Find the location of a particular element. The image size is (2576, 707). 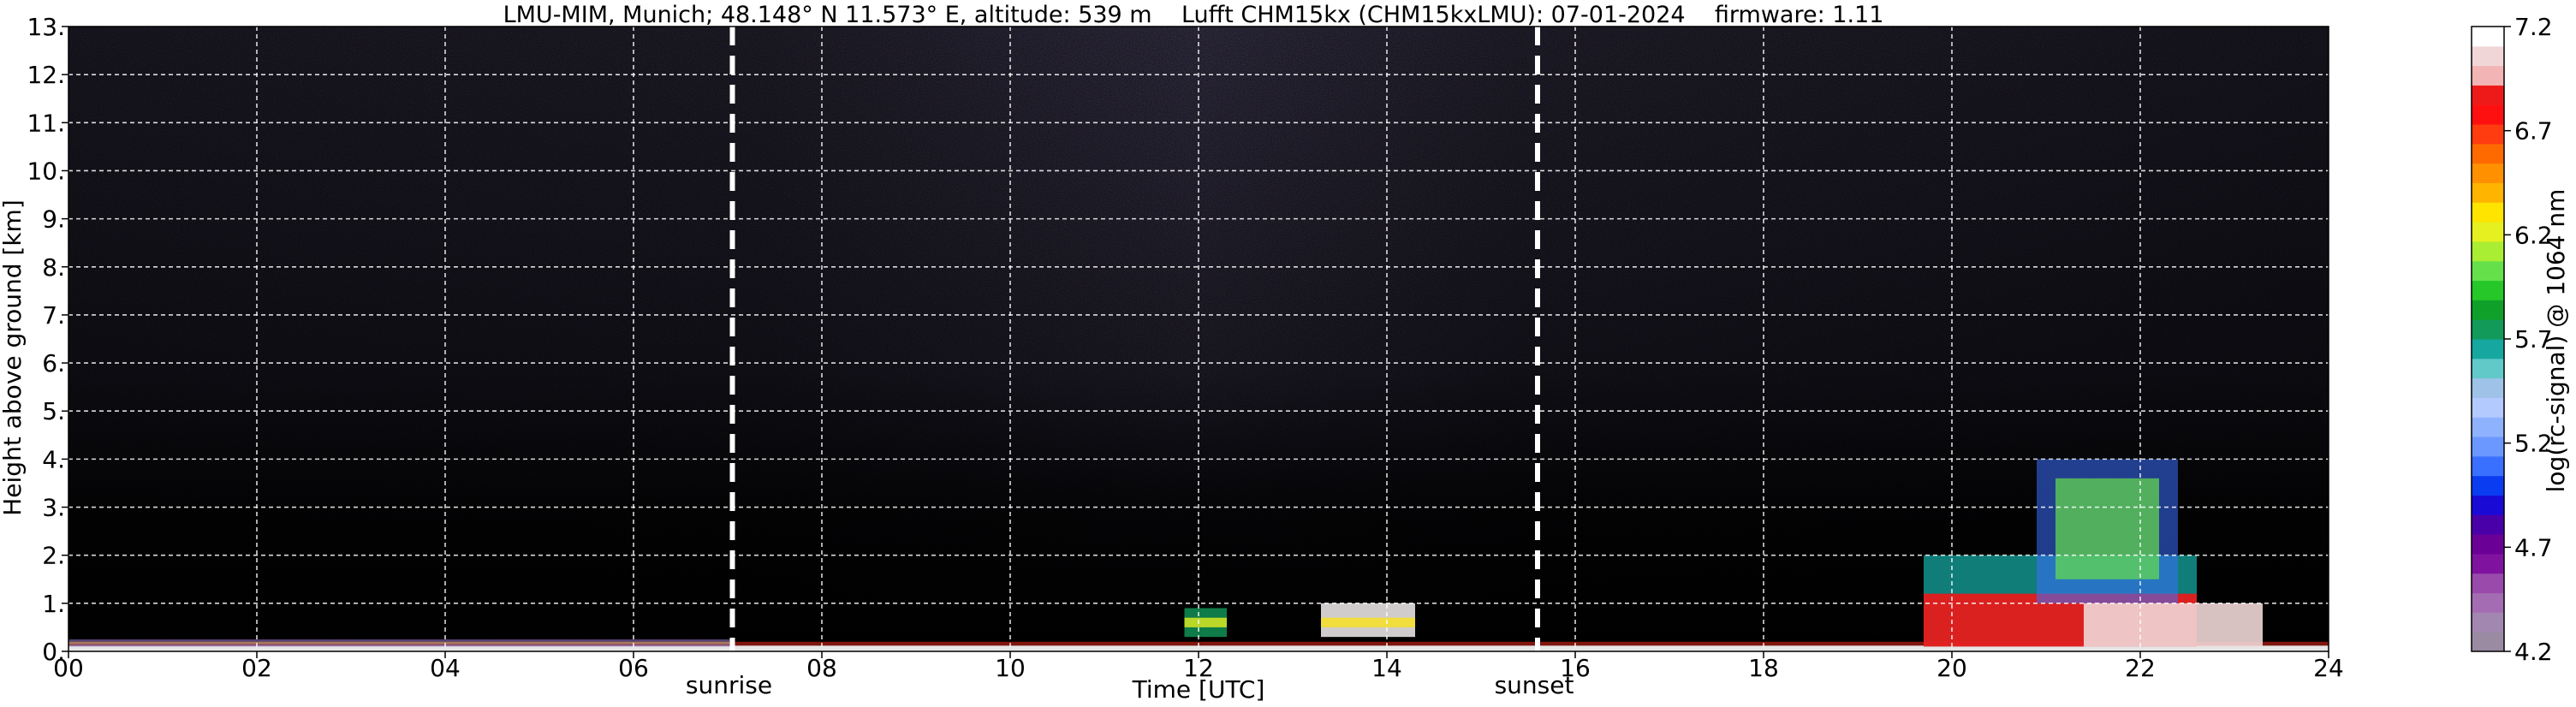

y-tick-label: 3. is located at coordinates (54, 508).